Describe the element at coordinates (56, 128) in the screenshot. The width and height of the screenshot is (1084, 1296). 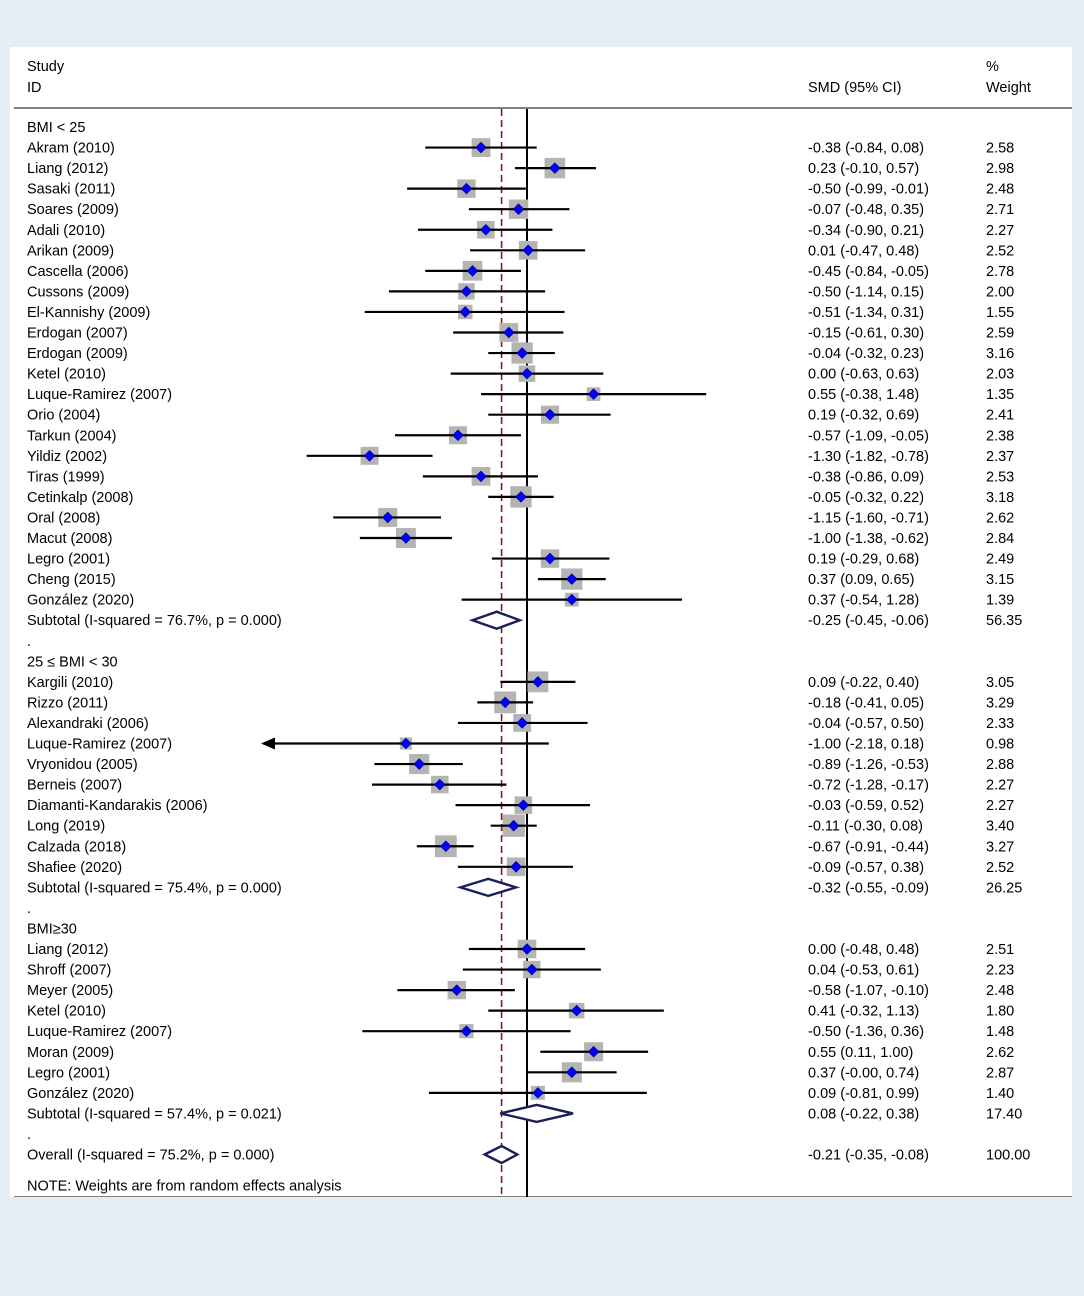
I see `forest-row-group: BMI < 25` at that location.